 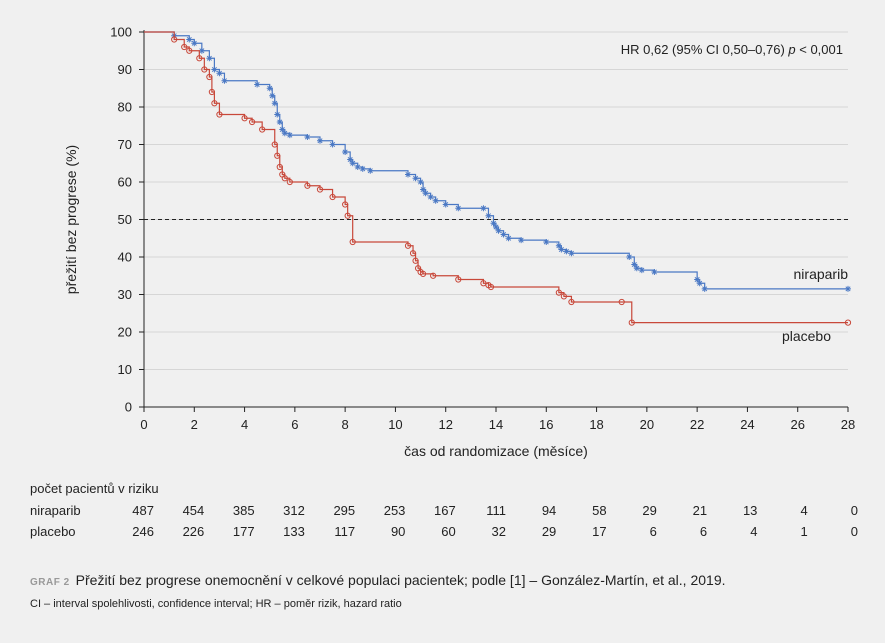 What do you see at coordinates (496, 451) in the screenshot?
I see `x-axis-title: čas od randomizace (měsíce)` at bounding box center [496, 451].